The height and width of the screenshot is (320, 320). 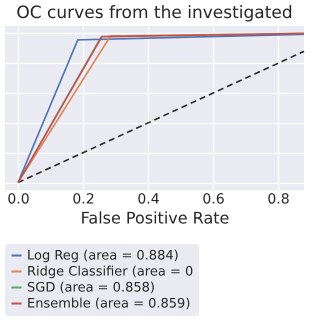 I want to click on x-tick-label: 0.2, so click(x=83, y=200).